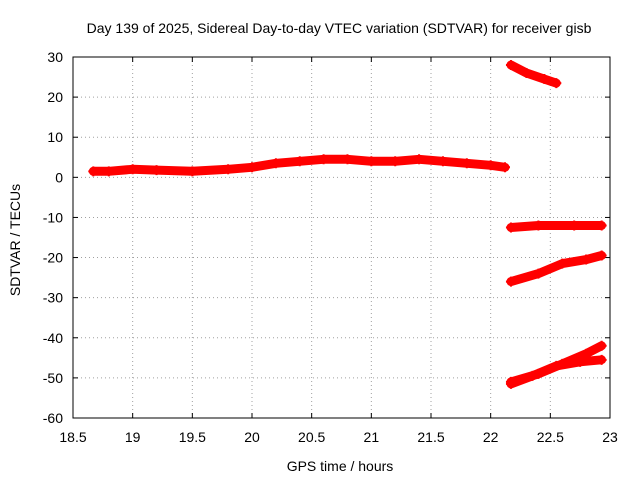  What do you see at coordinates (430, 437) in the screenshot?
I see `x-tick-label: 21.5` at bounding box center [430, 437].